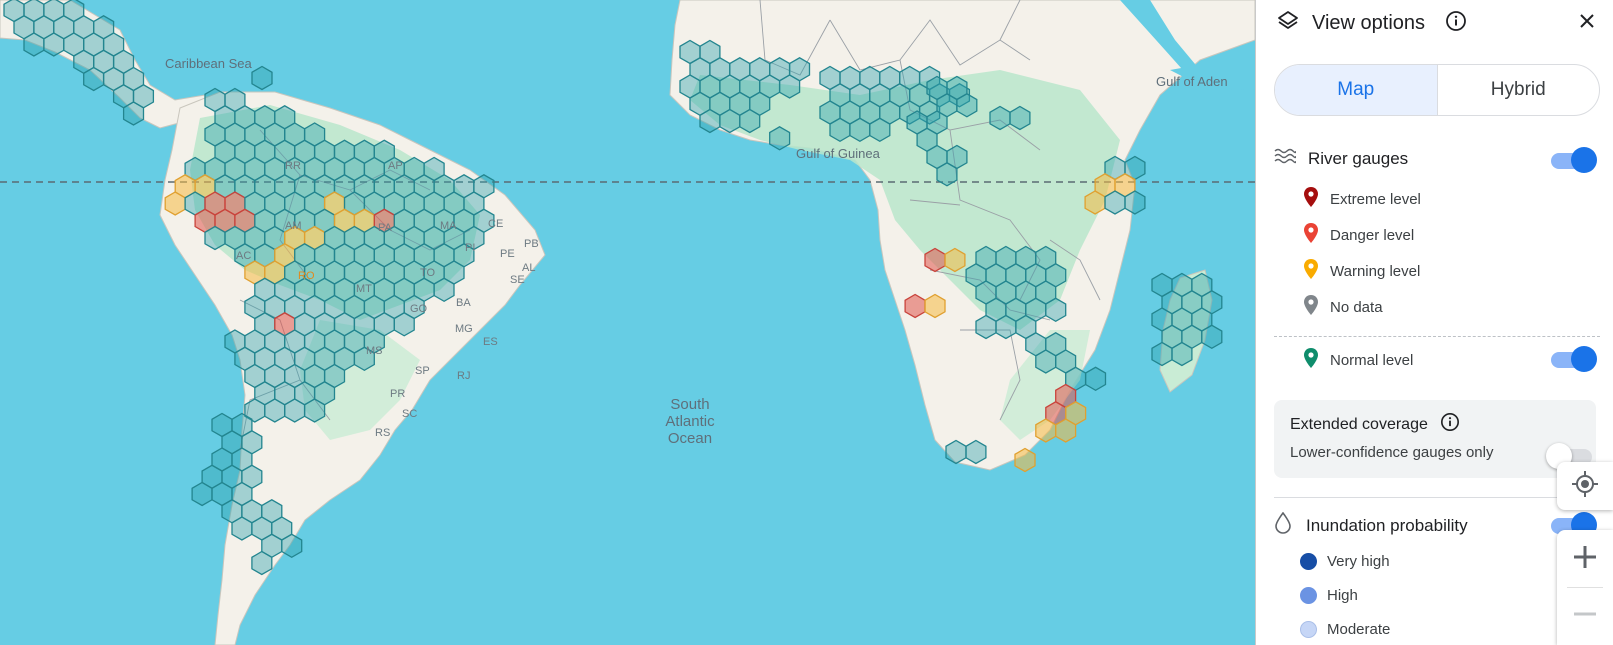 Image resolution: width=1613 pixels, height=645 pixels. I want to click on normal-level-row: Normal level, so click(1358, 360).